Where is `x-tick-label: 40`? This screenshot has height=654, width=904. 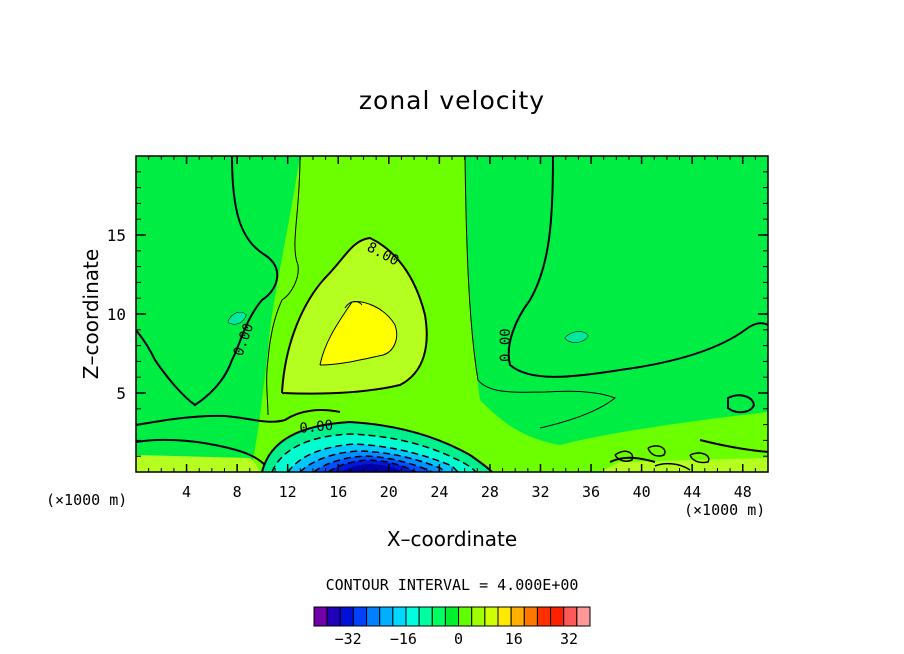 x-tick-label: 40 is located at coordinates (642, 492).